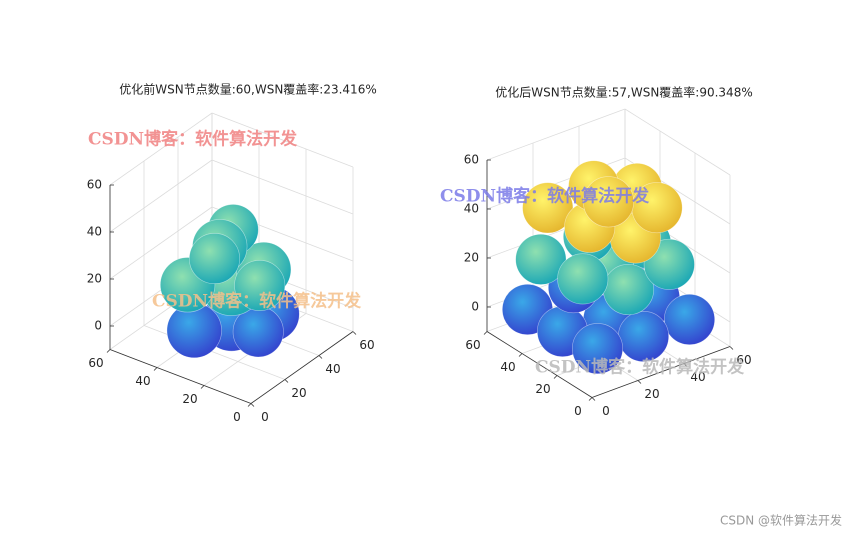 Image resolution: width=853 pixels, height=536 pixels. What do you see at coordinates (781, 520) in the screenshot?
I see `footer: CSDN @软件算法开发` at bounding box center [781, 520].